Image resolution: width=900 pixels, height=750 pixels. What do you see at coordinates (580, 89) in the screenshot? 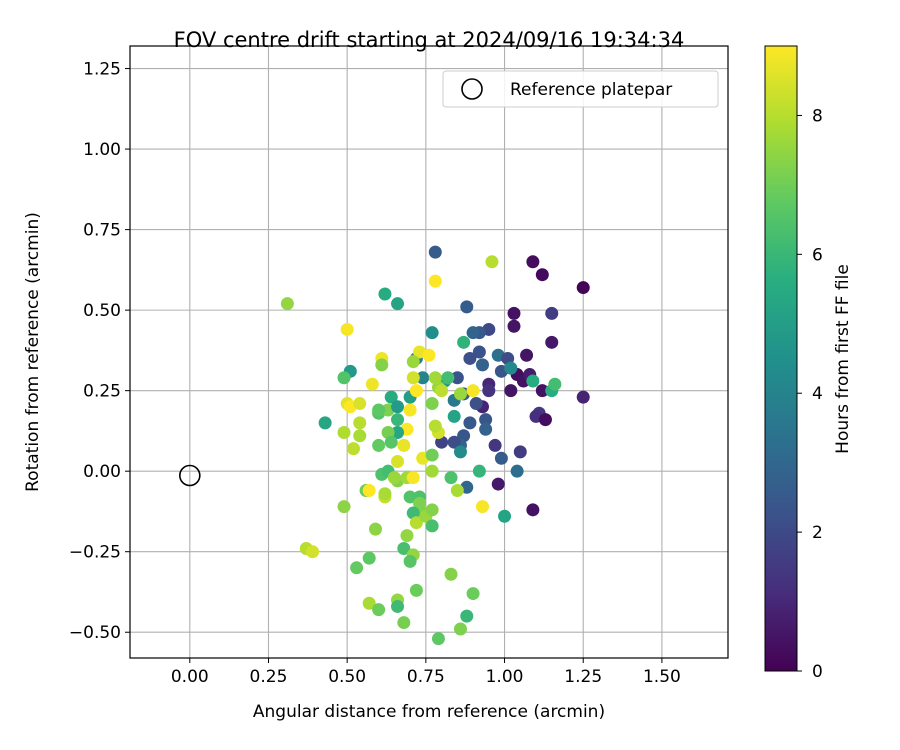
I see `legend-box` at bounding box center [580, 89].